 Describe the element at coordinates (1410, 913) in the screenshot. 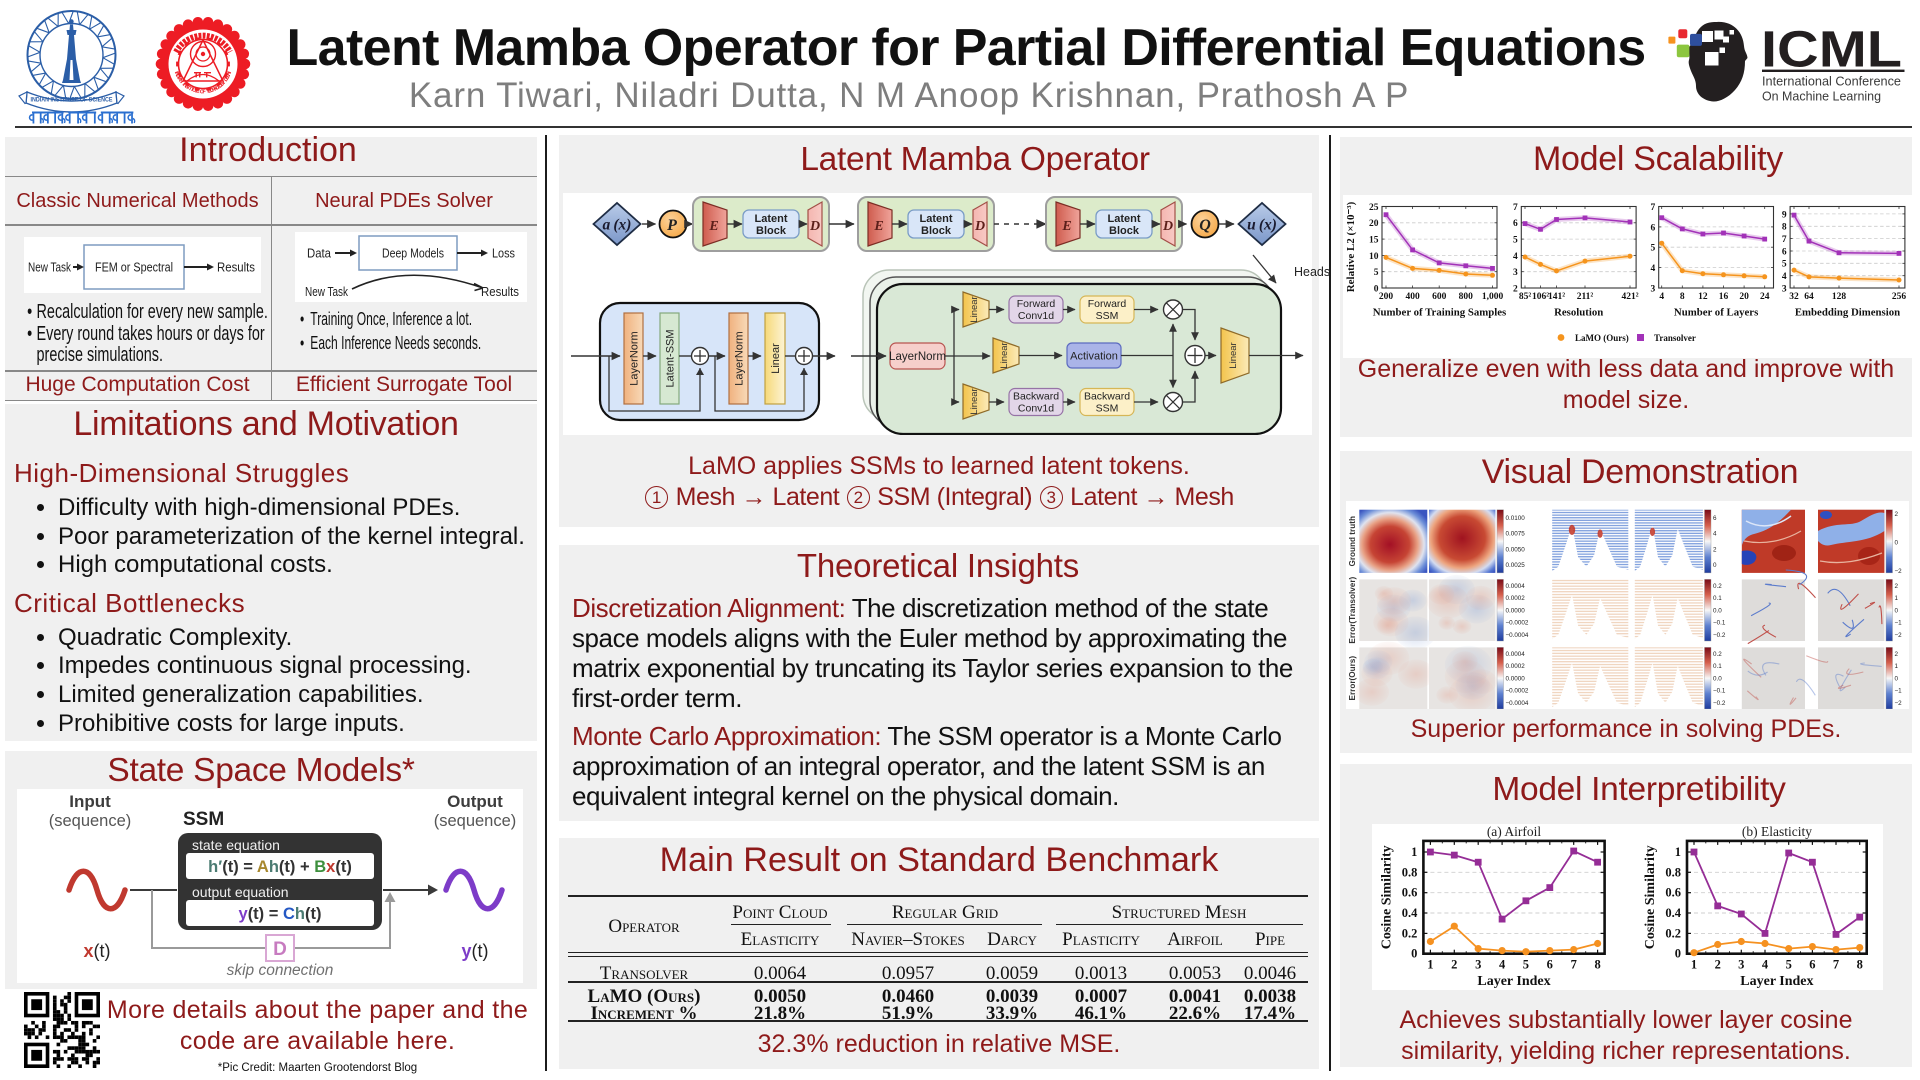

I see `svg-text: 0.4` at that location.